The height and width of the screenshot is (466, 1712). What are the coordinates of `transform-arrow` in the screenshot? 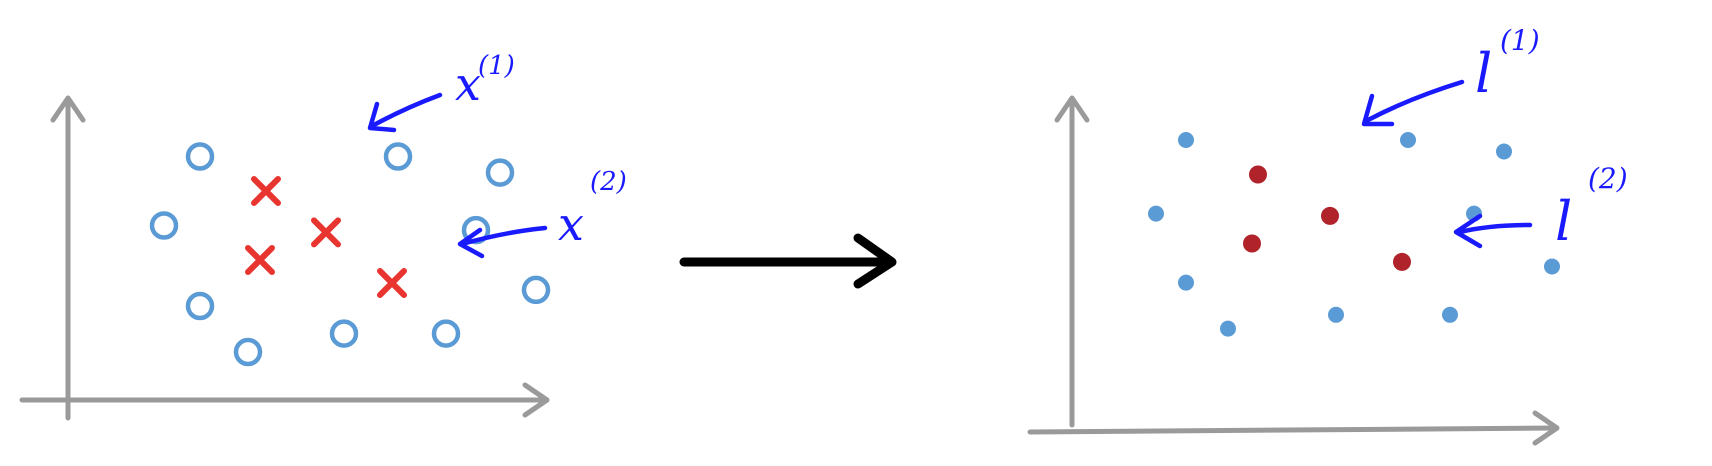 It's located at (788, 261).